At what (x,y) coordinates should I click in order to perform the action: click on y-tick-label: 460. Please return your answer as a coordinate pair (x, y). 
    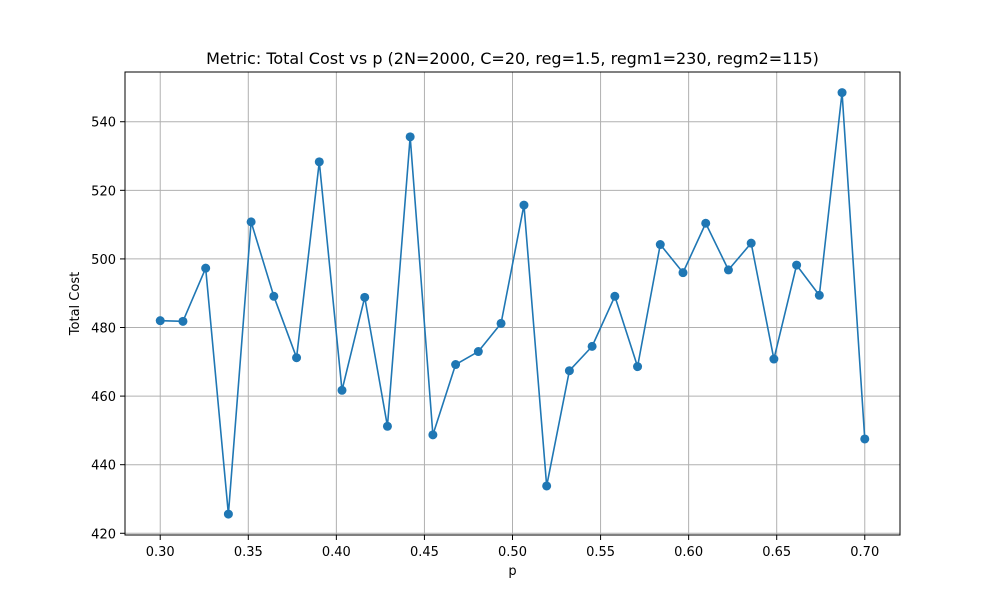
    Looking at the image, I should click on (103, 397).